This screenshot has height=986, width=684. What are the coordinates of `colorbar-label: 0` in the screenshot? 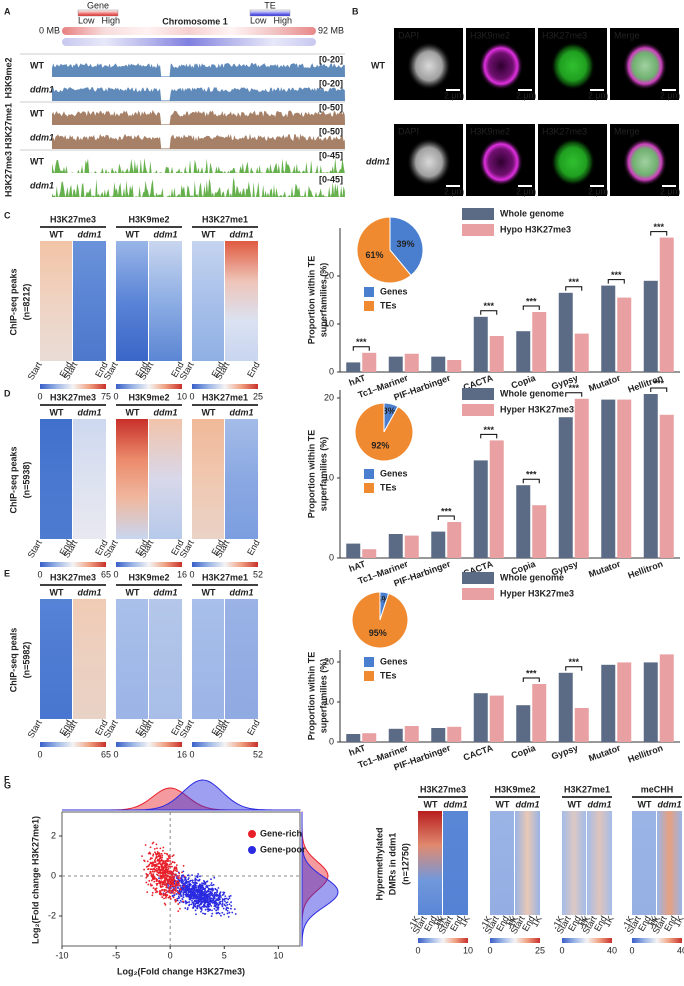 It's located at (489, 950).